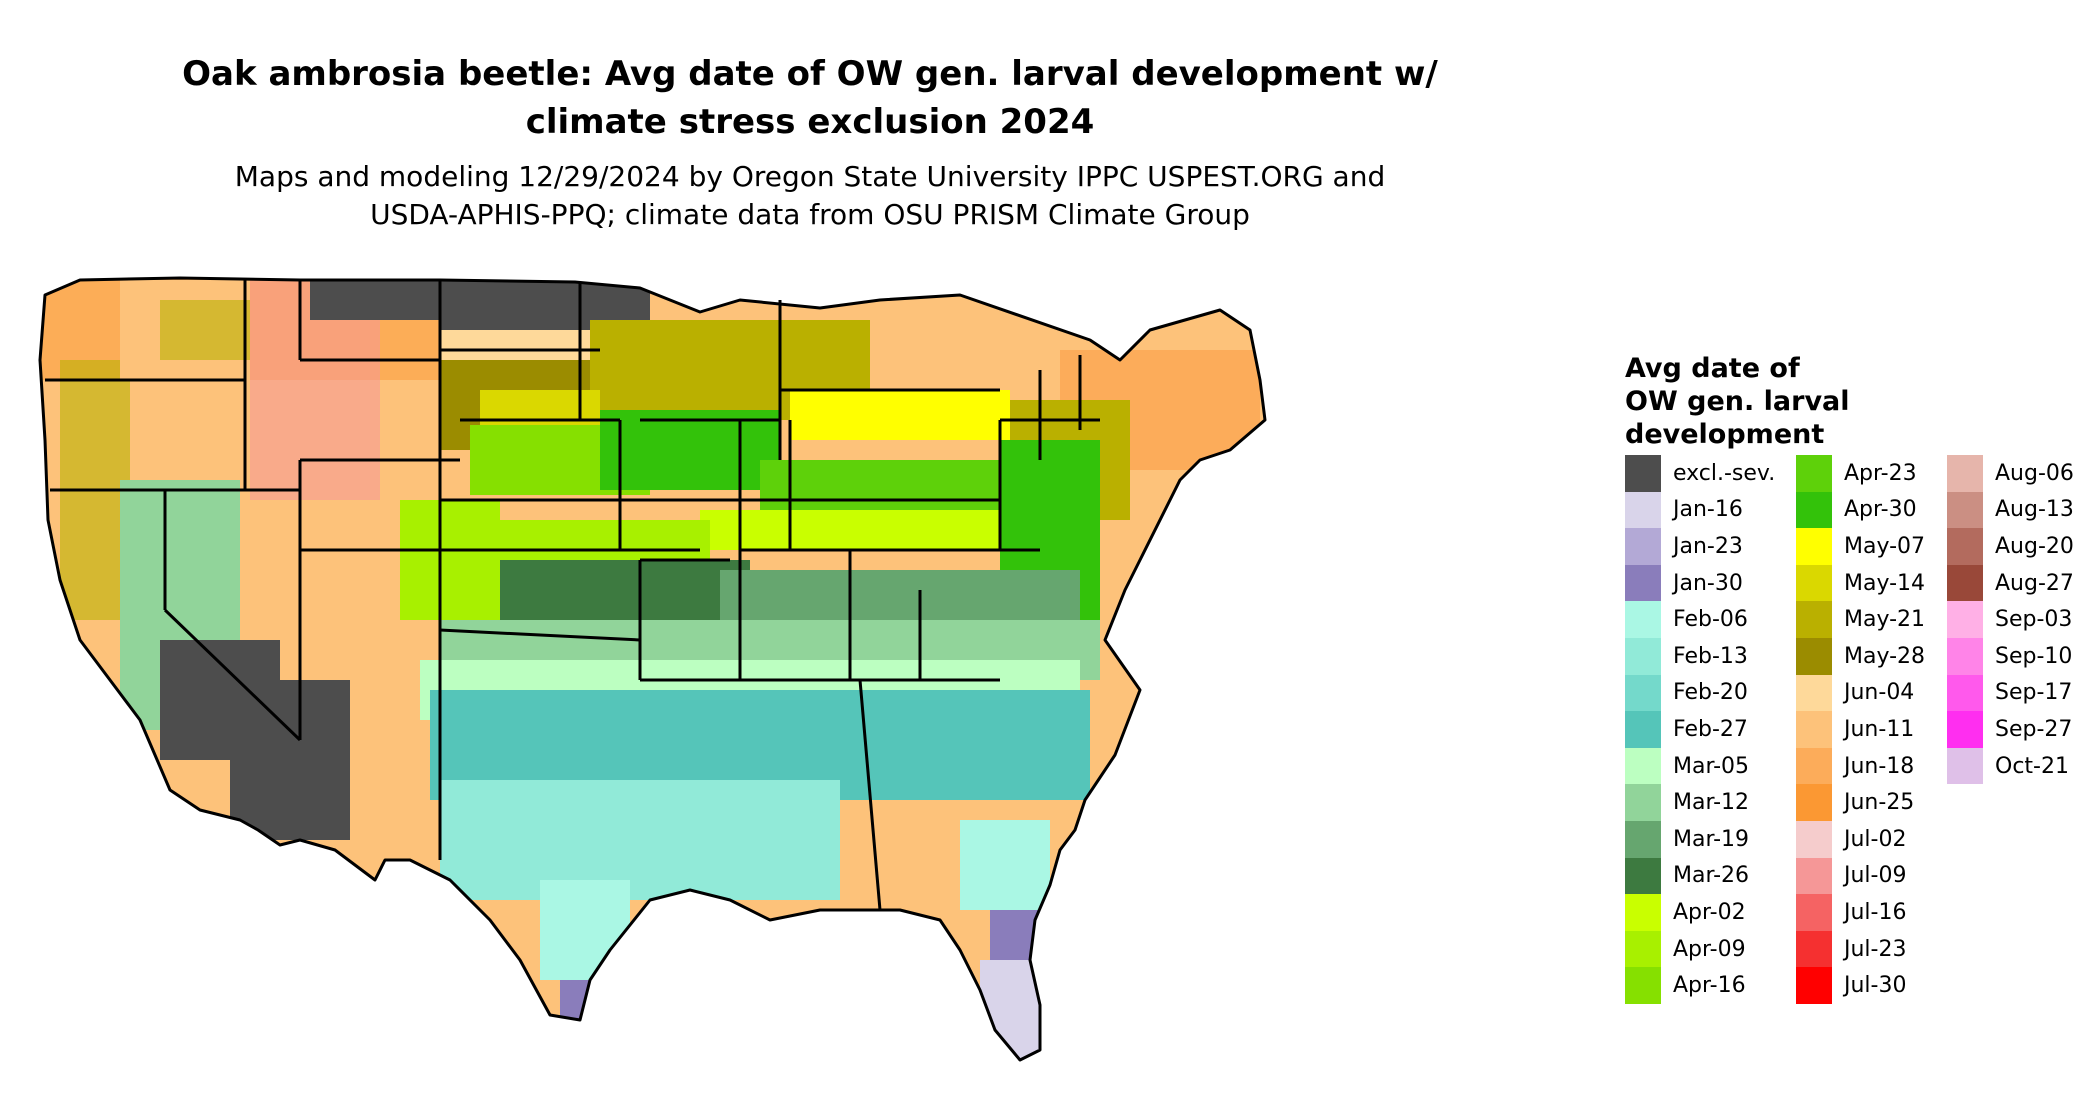 The height and width of the screenshot is (1116, 2100). Describe the element at coordinates (1700, 839) in the screenshot. I see `legend-item: Mar-19` at that location.